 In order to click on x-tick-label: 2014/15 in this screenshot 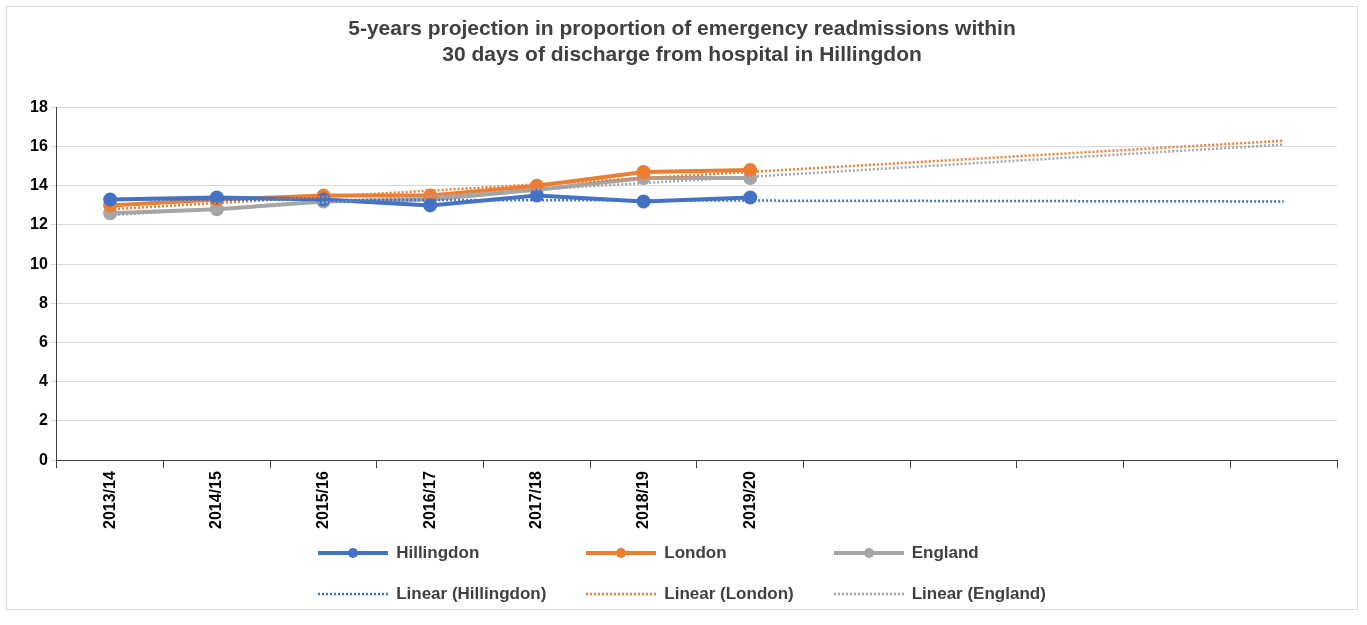, I will do `click(216, 500)`.